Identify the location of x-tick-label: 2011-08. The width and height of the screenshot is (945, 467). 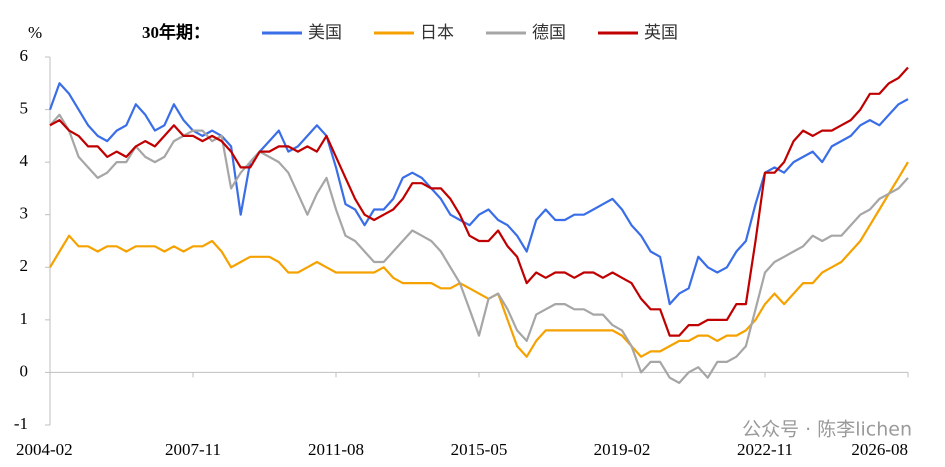
(336, 449).